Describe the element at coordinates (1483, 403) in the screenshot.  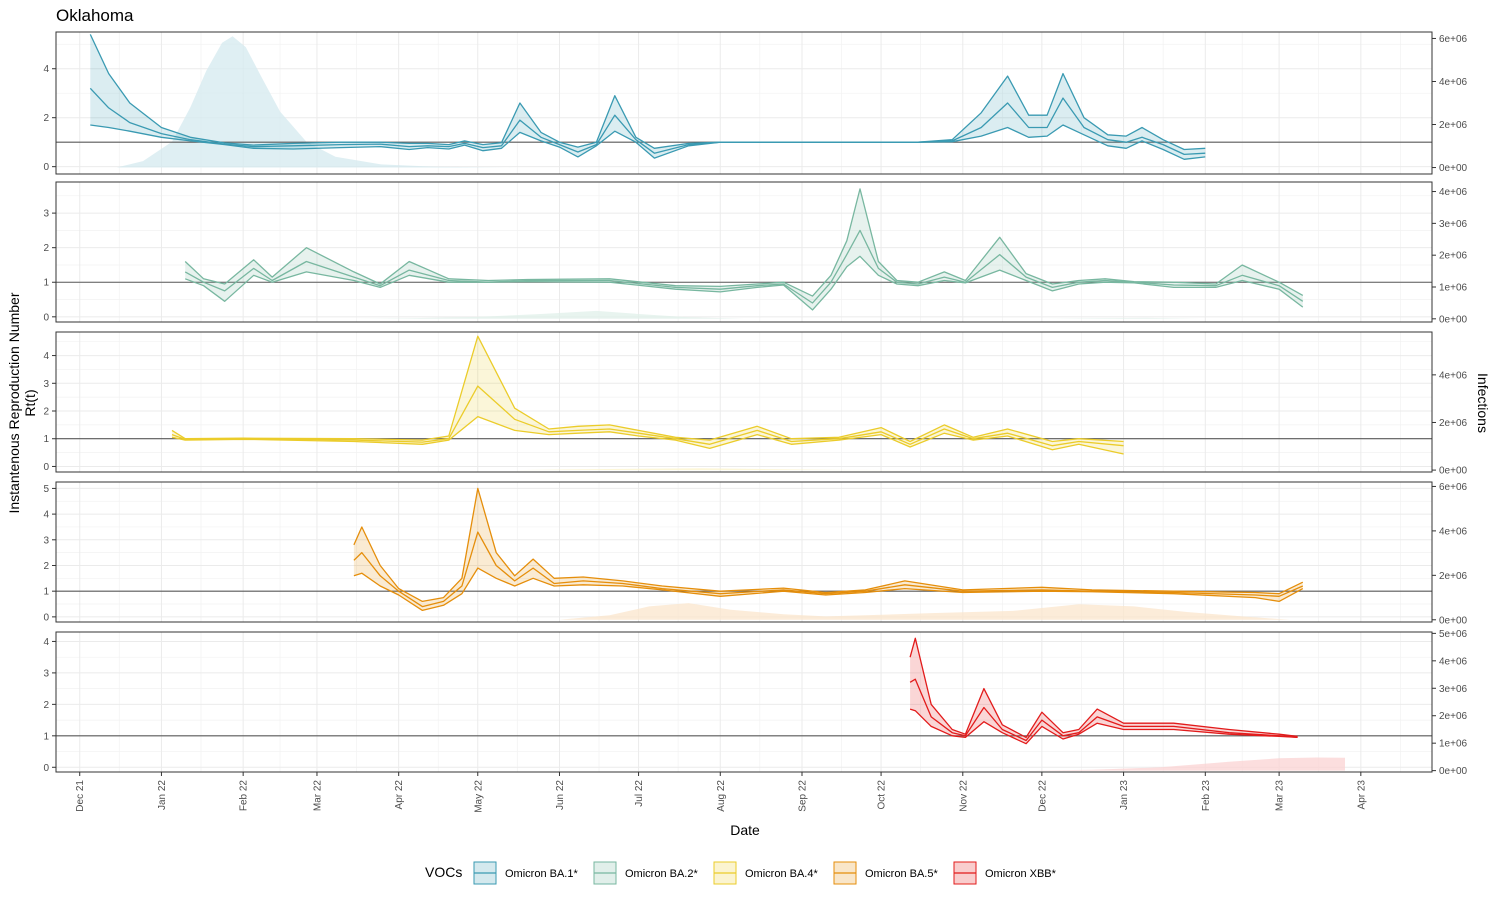
I see `y2-axis-title: Infections` at that location.